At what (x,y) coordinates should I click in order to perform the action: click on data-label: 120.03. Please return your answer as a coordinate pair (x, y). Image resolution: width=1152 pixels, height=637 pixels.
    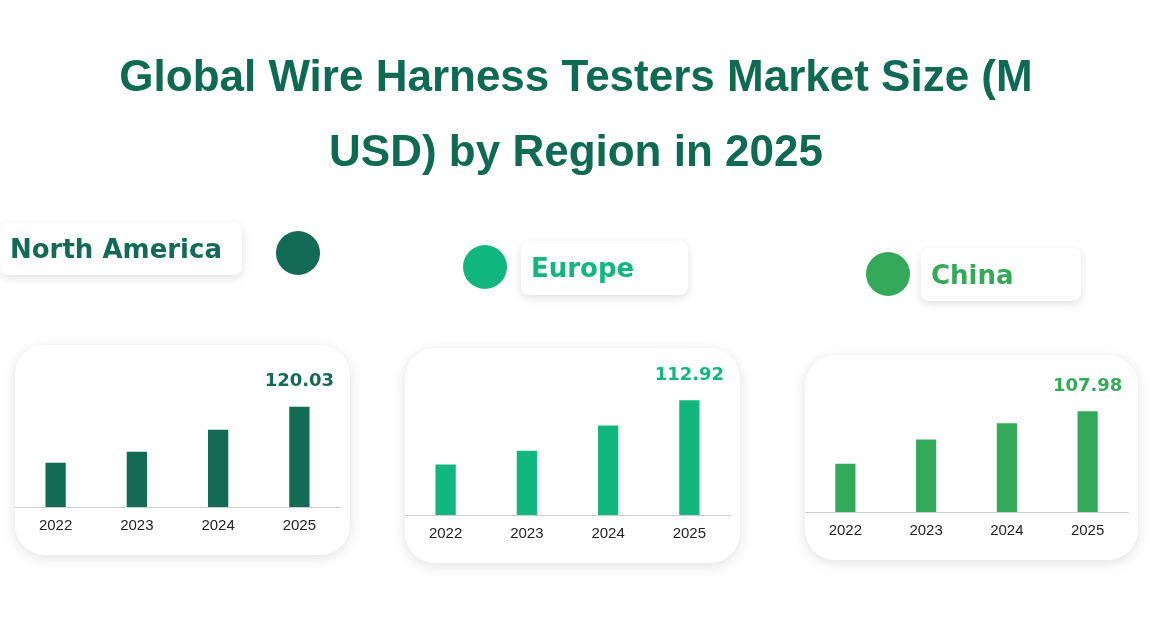
    Looking at the image, I should click on (299, 380).